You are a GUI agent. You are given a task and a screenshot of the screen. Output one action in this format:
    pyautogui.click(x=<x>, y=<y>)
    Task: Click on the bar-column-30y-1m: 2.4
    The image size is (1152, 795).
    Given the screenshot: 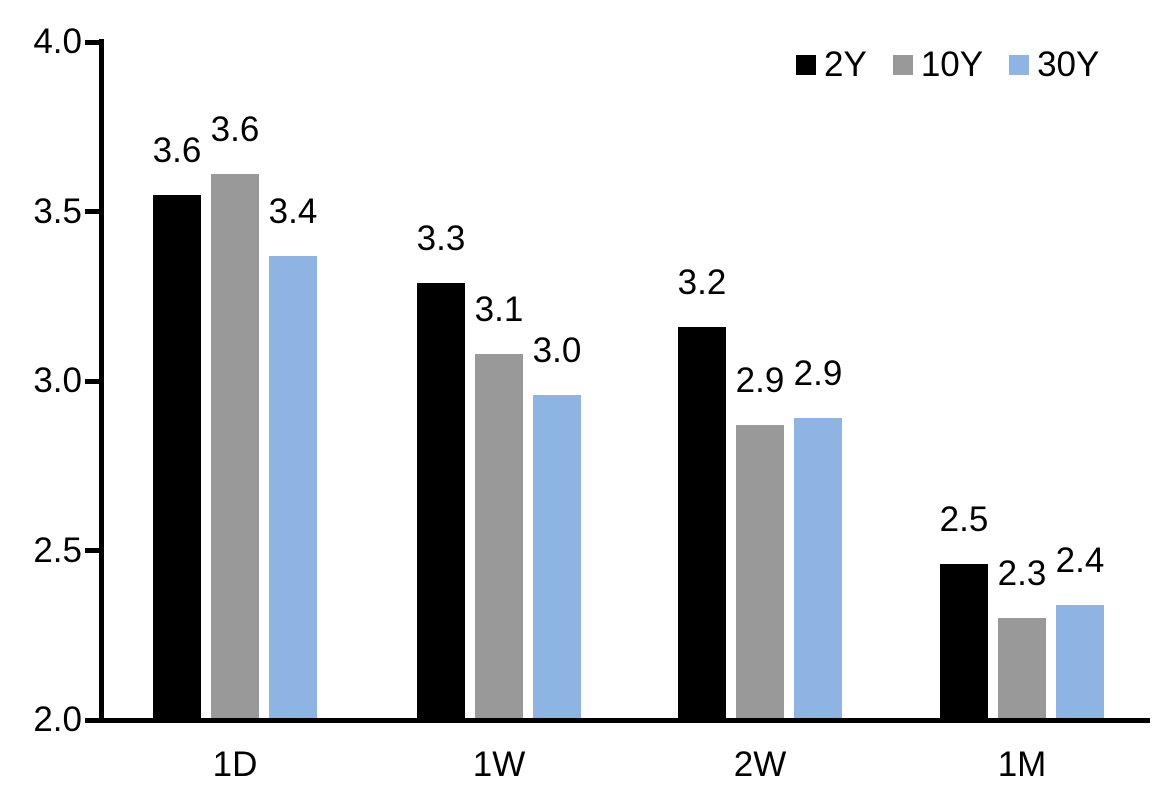 What is the action you would take?
    pyautogui.click(x=1080, y=630)
    